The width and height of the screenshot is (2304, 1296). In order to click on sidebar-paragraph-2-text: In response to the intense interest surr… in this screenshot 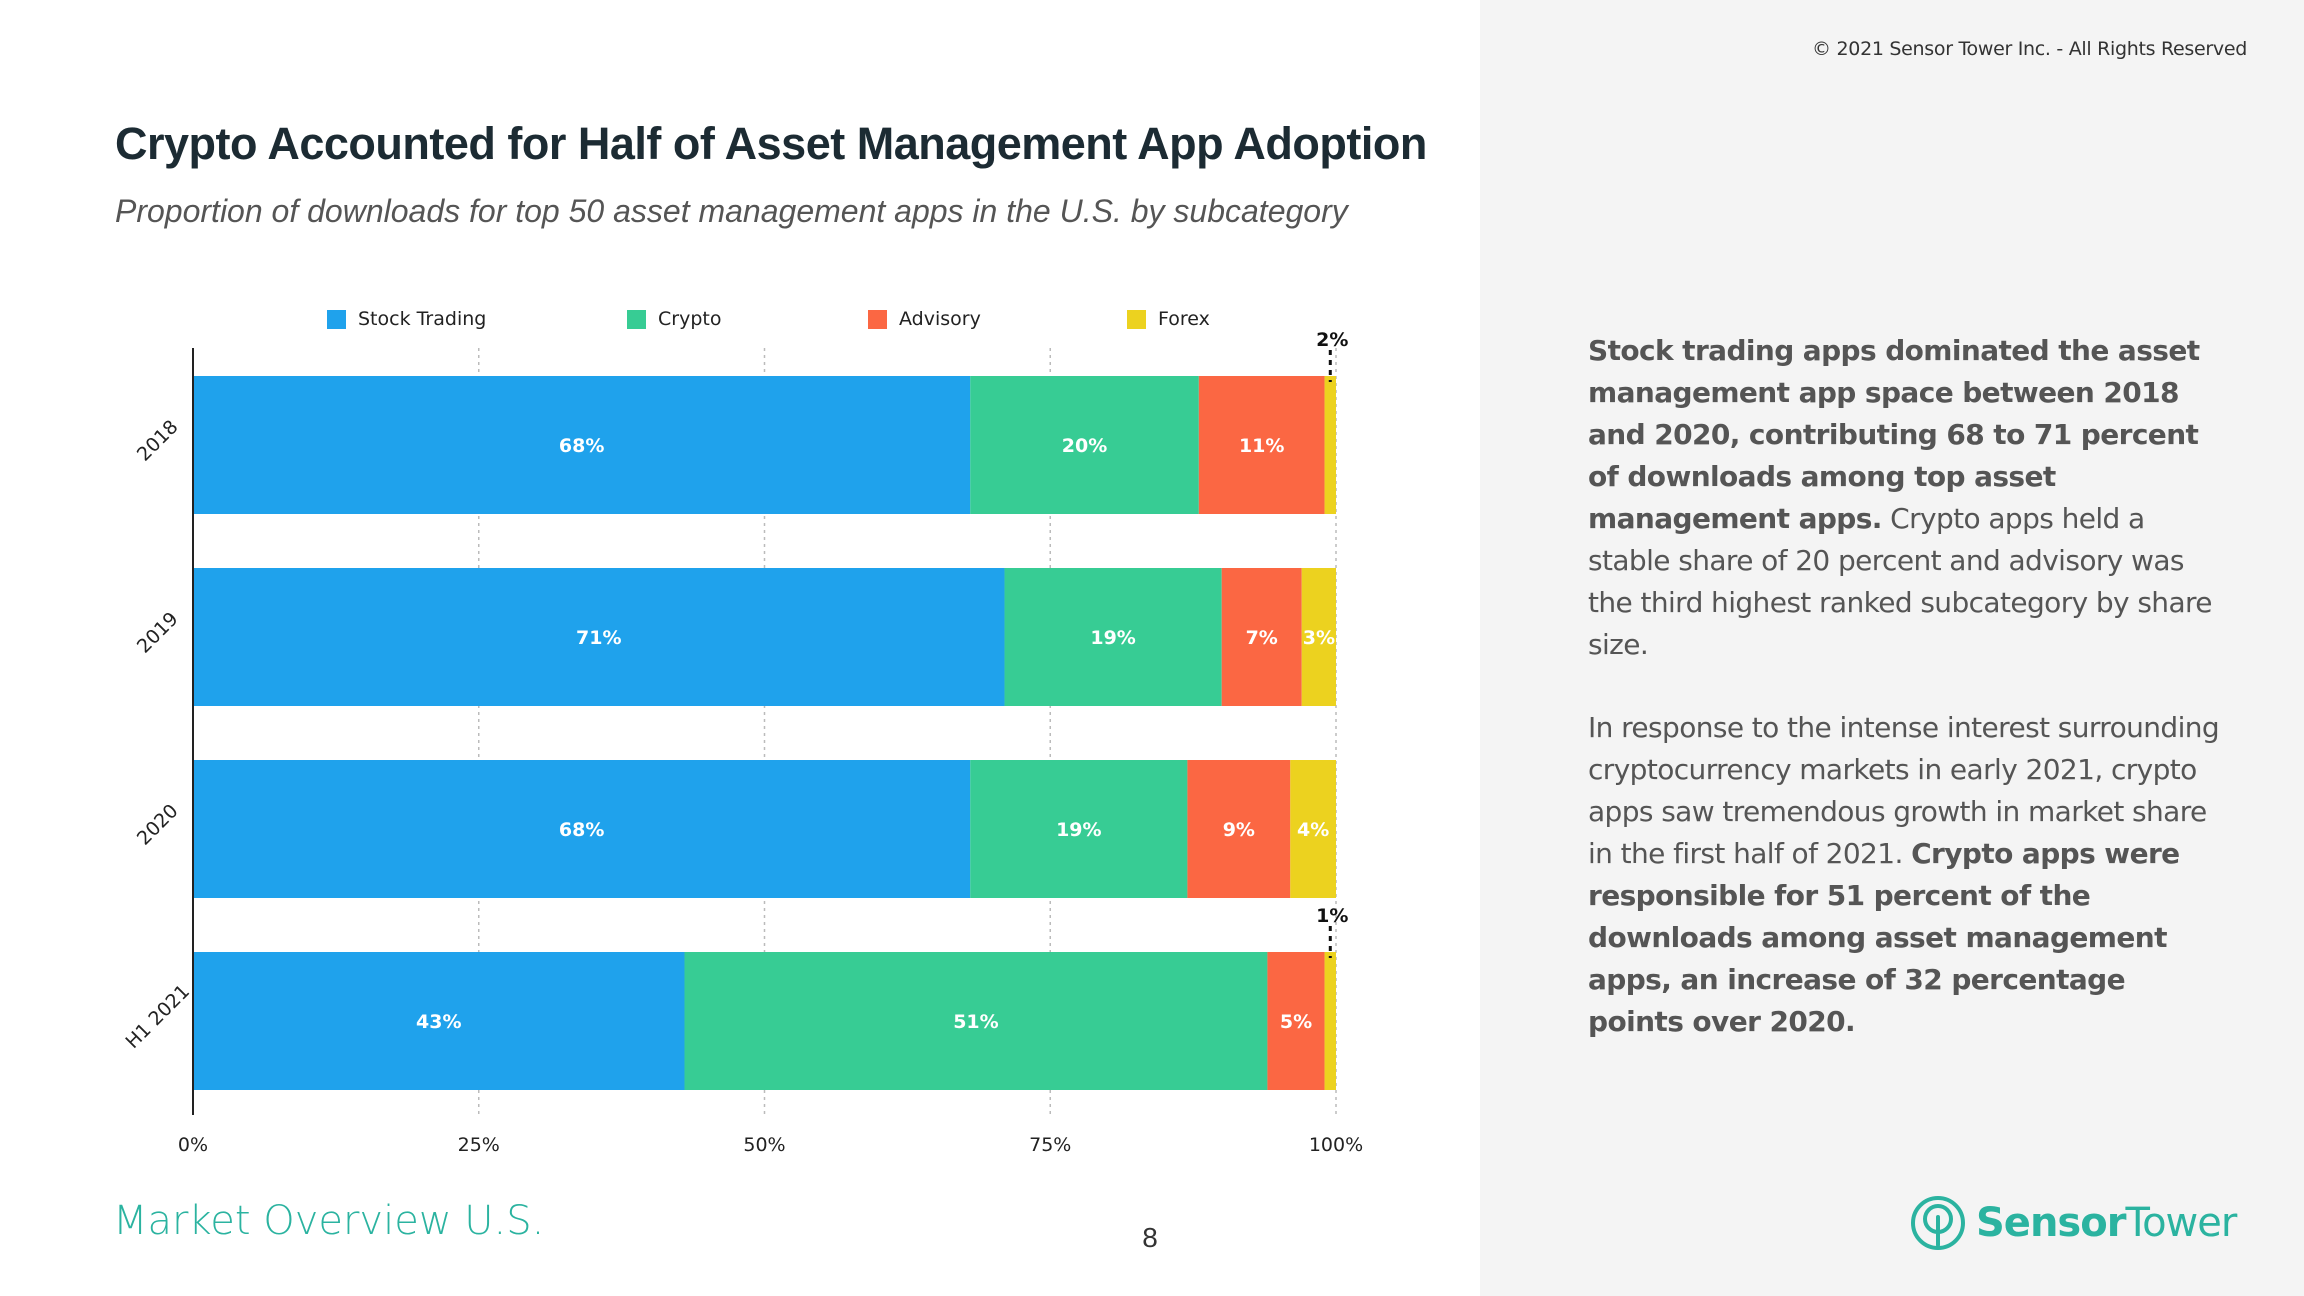, I will do `click(1904, 790)`.